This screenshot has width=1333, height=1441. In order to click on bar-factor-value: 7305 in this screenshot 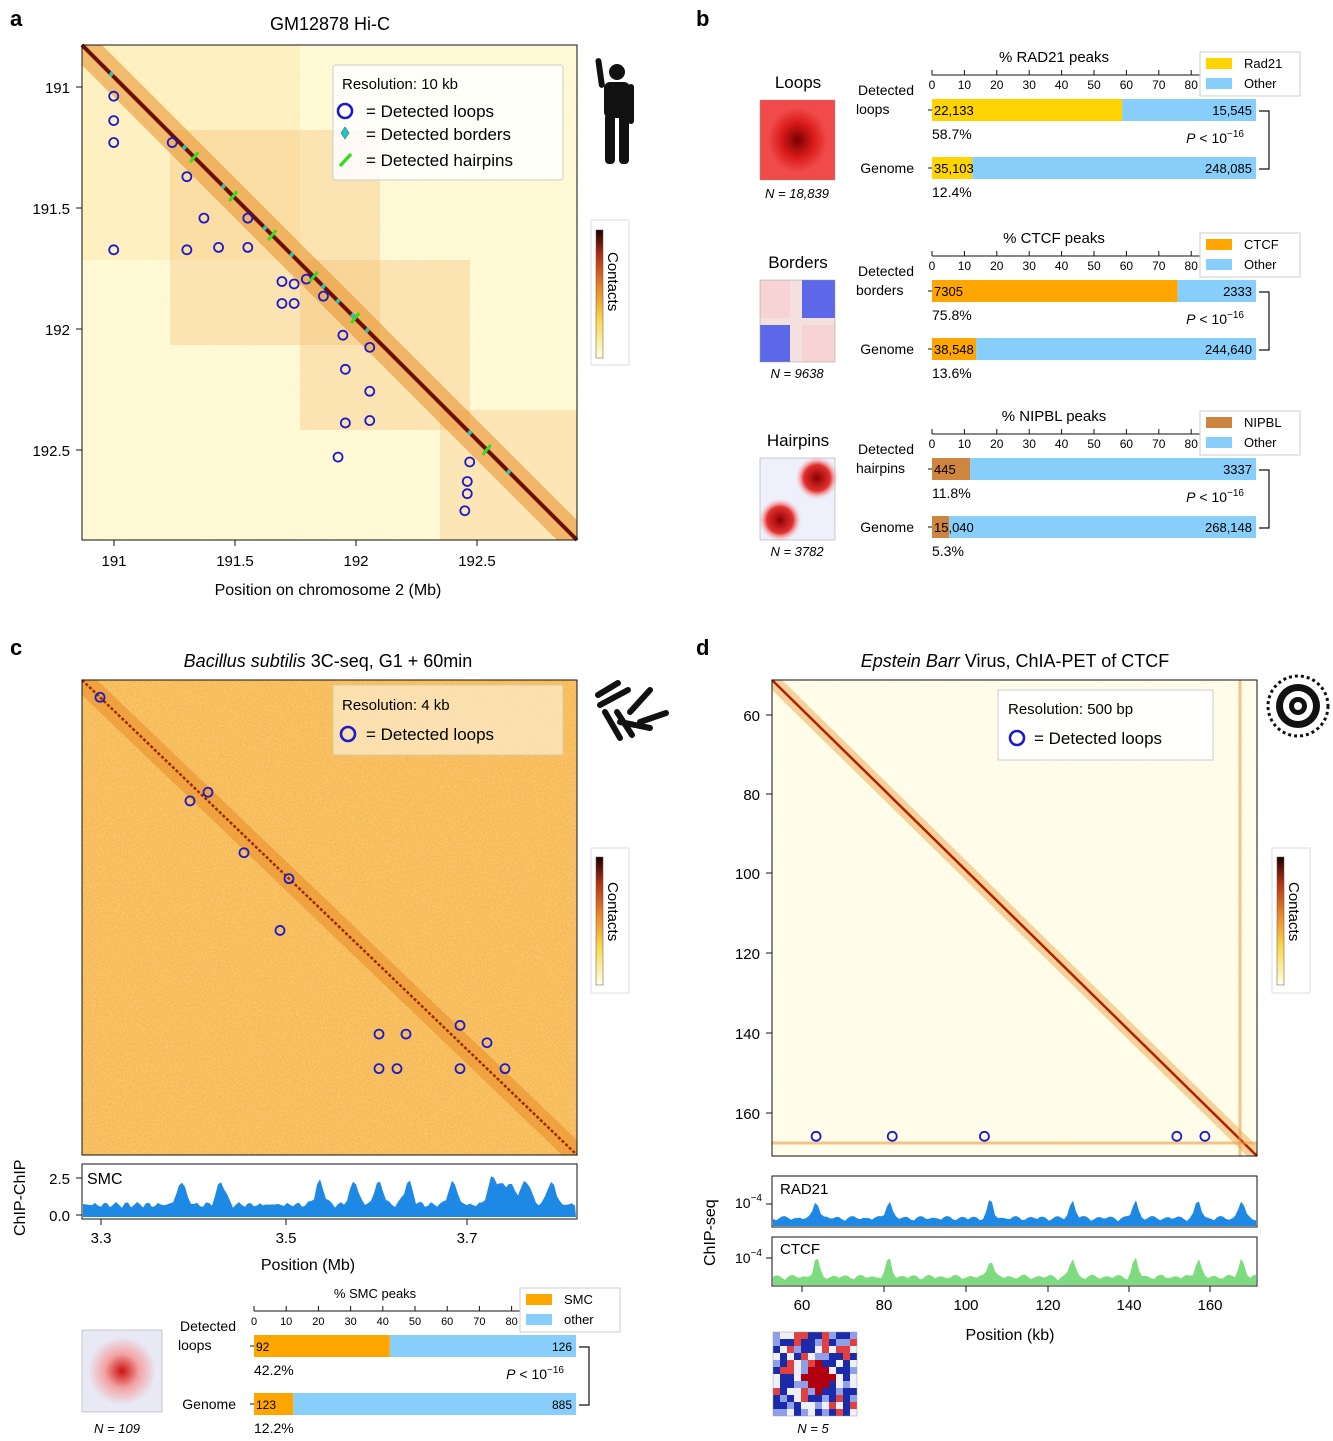, I will do `click(948, 291)`.